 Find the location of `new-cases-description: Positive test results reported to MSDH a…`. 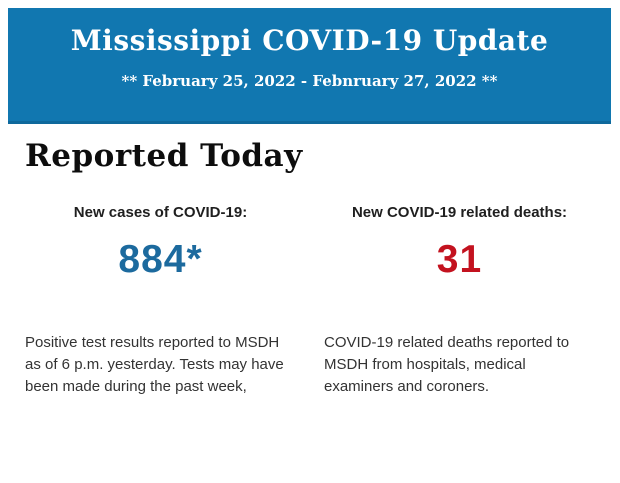

new-cases-description: Positive test results reported to MSDH a… is located at coordinates (154, 364).